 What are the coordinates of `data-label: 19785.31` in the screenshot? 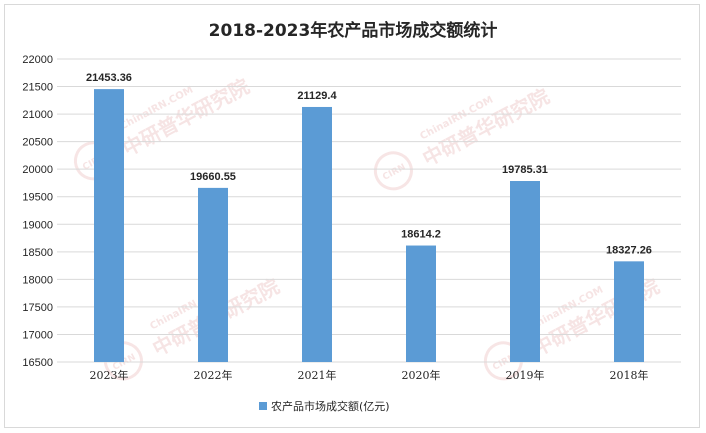 It's located at (525, 170).